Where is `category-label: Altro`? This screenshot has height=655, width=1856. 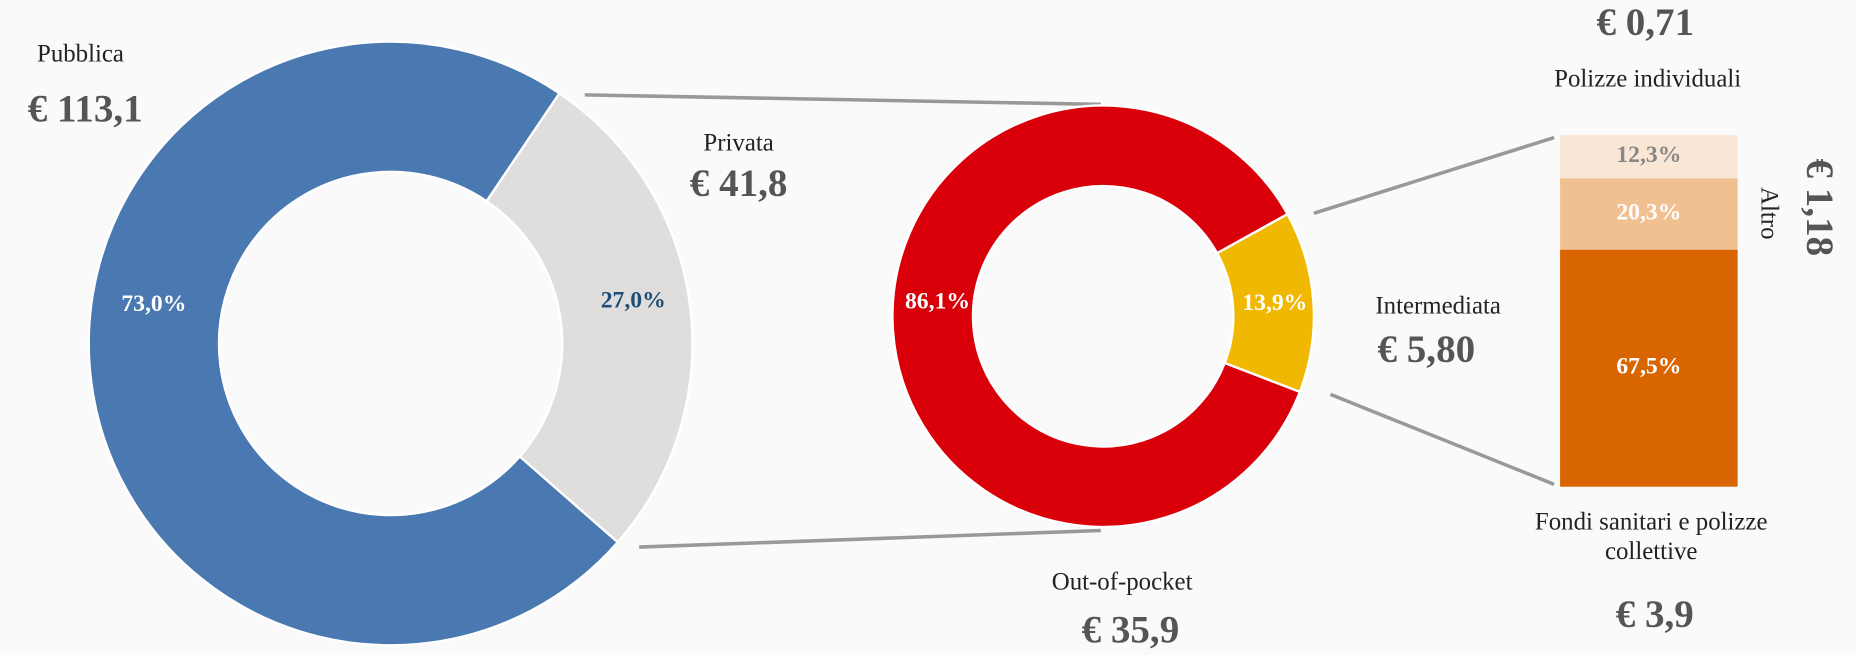
category-label: Altro is located at coordinates (1769, 213).